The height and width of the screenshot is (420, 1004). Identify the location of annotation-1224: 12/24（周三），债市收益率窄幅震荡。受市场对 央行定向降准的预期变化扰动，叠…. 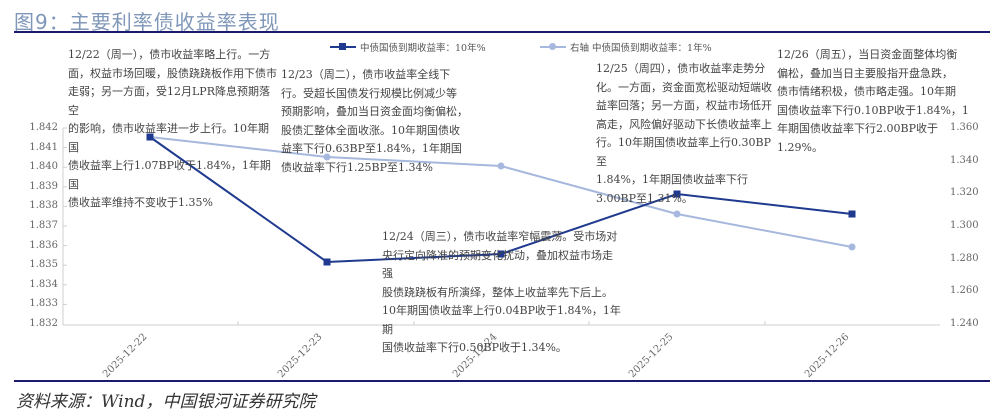
(502, 293).